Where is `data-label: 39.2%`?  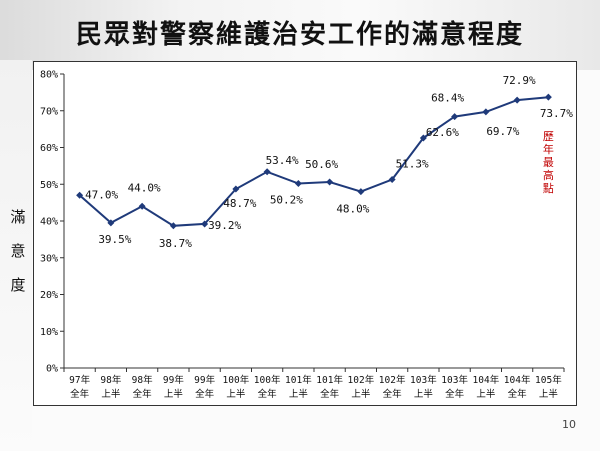
data-label: 39.2% is located at coordinates (224, 225).